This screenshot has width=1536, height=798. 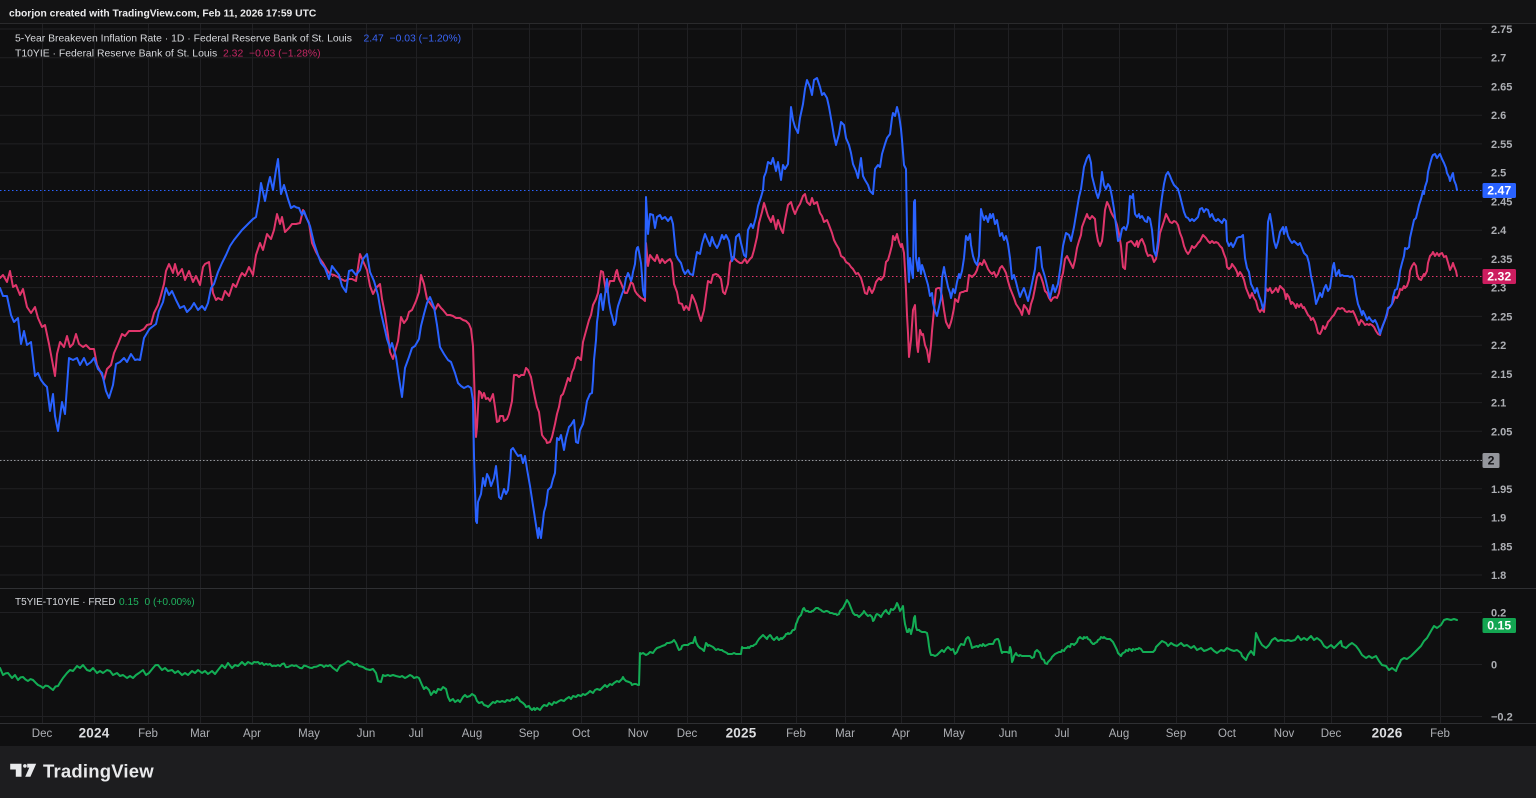 I want to click on svg-text: 2024, so click(x=94, y=733).